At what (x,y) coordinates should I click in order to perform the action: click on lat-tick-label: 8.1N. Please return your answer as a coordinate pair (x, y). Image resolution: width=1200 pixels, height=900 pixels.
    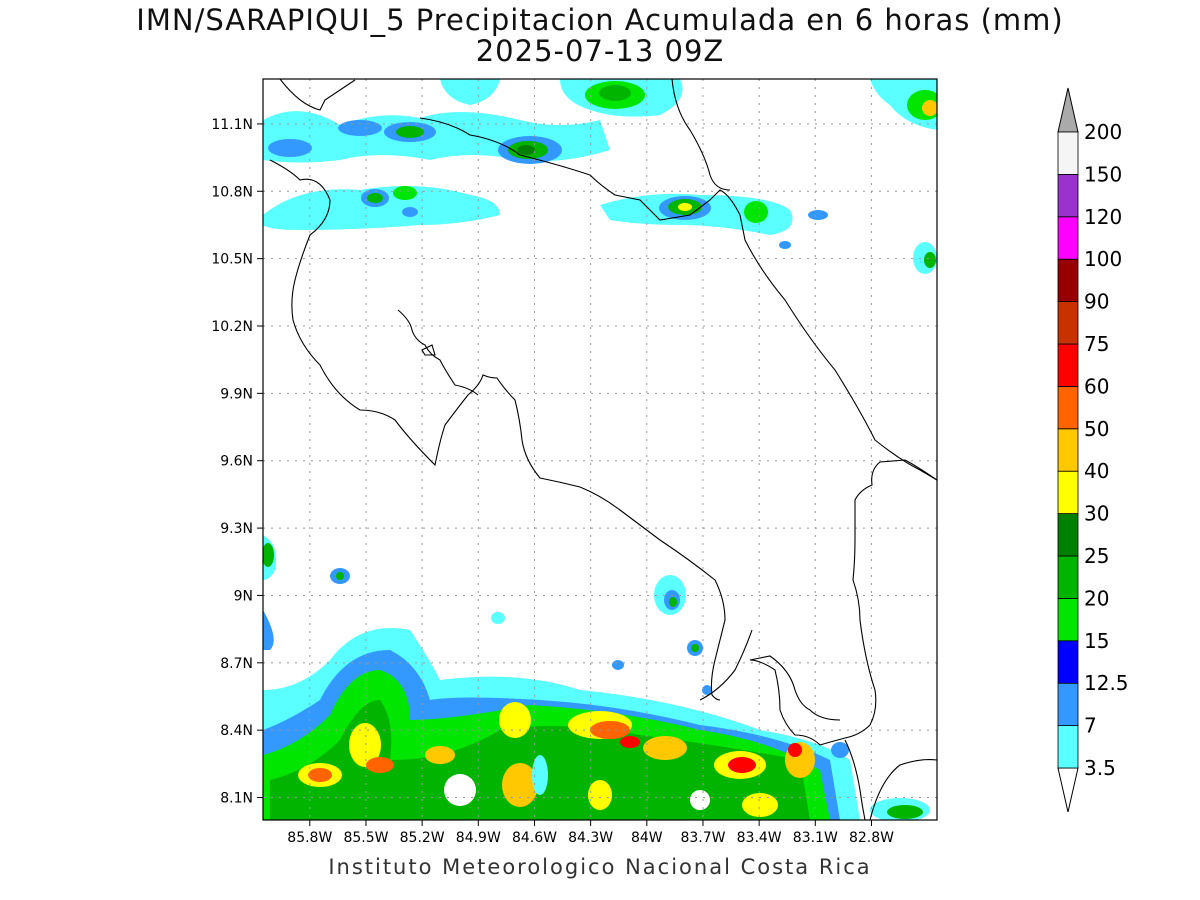
    Looking at the image, I should click on (236, 799).